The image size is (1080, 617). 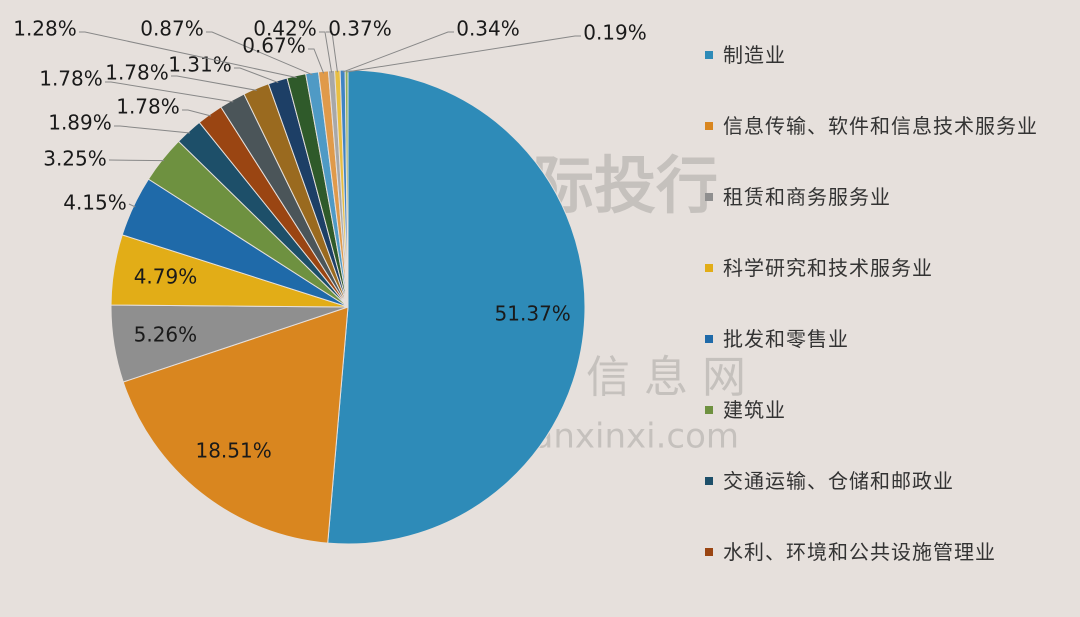 I want to click on legend-label: 建筑业, so click(x=754, y=410).